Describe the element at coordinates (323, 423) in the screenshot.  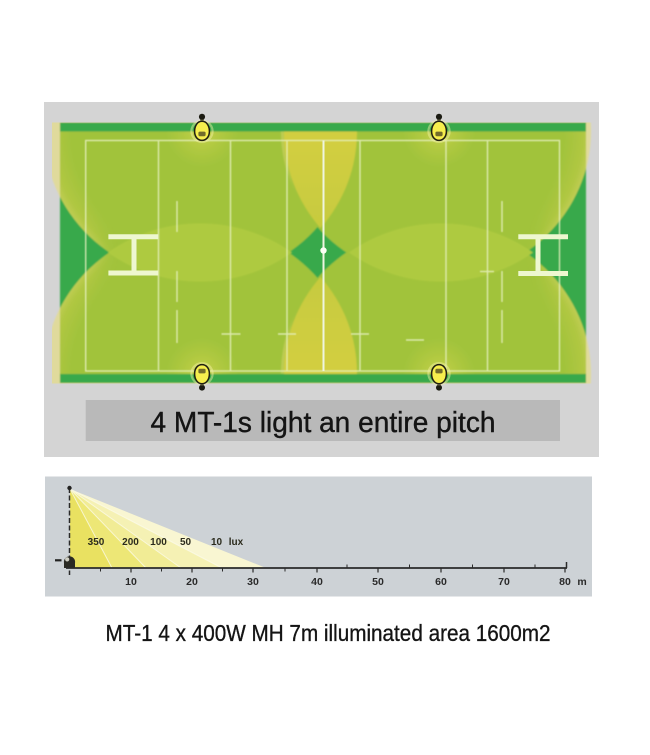
I see `svg-text: 4 MT-1s light an entire pitch` at that location.